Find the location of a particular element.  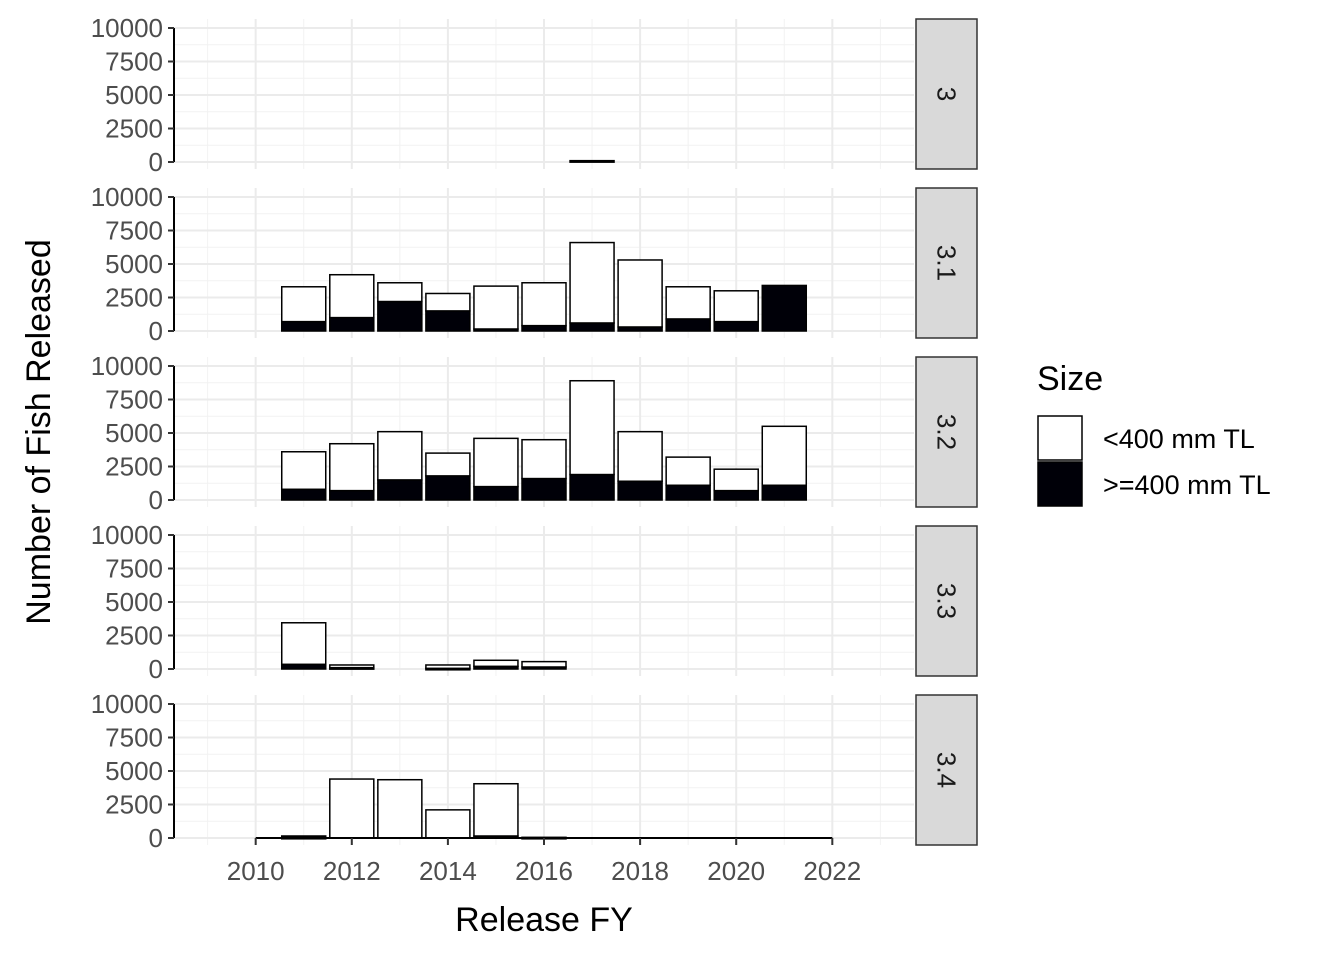

bar-large-2015 is located at coordinates (496, 493).